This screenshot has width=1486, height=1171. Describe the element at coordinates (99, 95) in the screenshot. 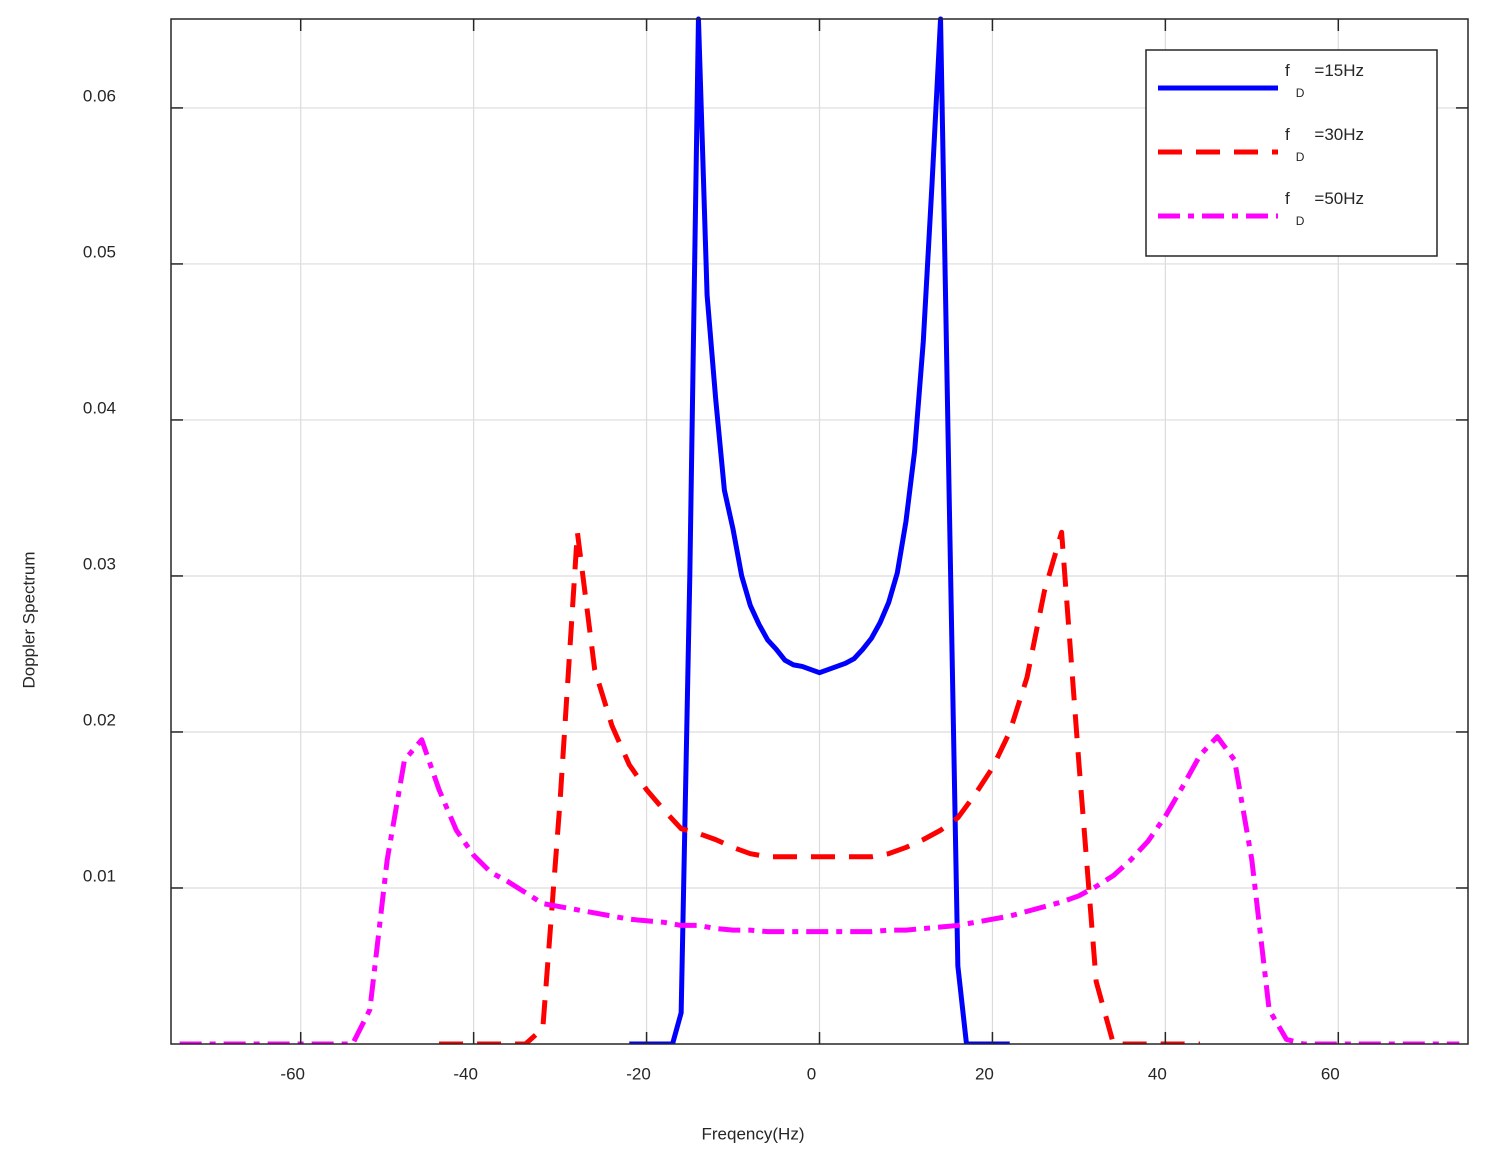

I see `y-tick-label: 0.06` at that location.